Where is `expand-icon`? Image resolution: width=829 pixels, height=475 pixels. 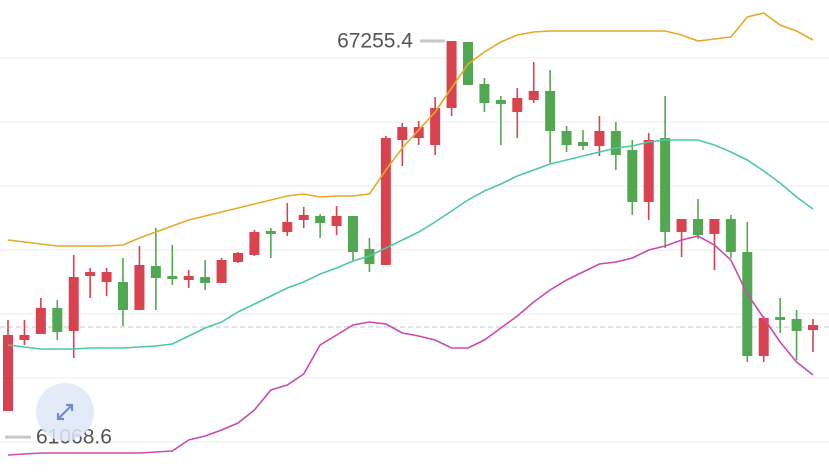 expand-icon is located at coordinates (65, 412).